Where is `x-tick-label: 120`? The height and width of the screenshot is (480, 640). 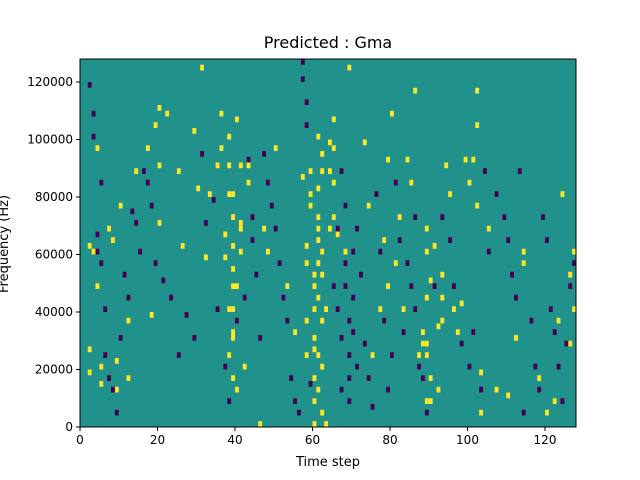
x-tick-label: 120 is located at coordinates (545, 440).